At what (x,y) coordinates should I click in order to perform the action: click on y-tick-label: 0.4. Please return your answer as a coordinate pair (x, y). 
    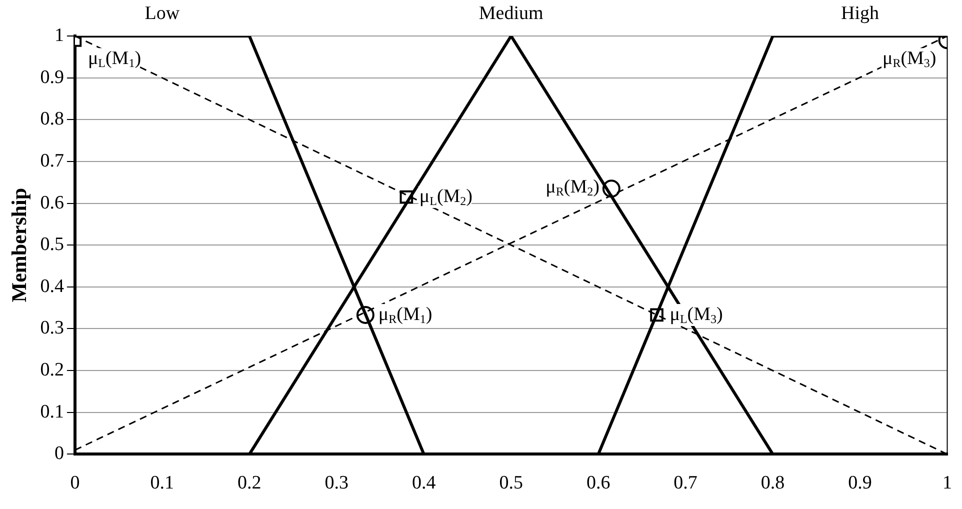
    Looking at the image, I should click on (52, 286).